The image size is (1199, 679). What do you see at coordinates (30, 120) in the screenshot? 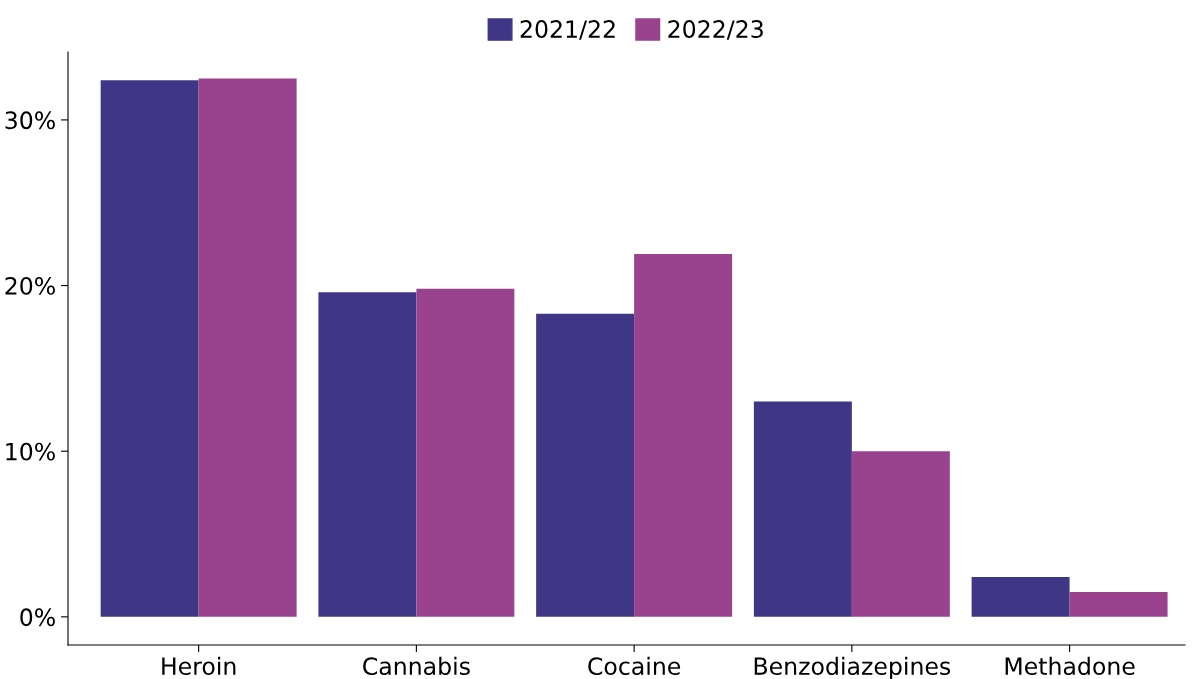
I see `y-tick-label: 30%` at bounding box center [30, 120].